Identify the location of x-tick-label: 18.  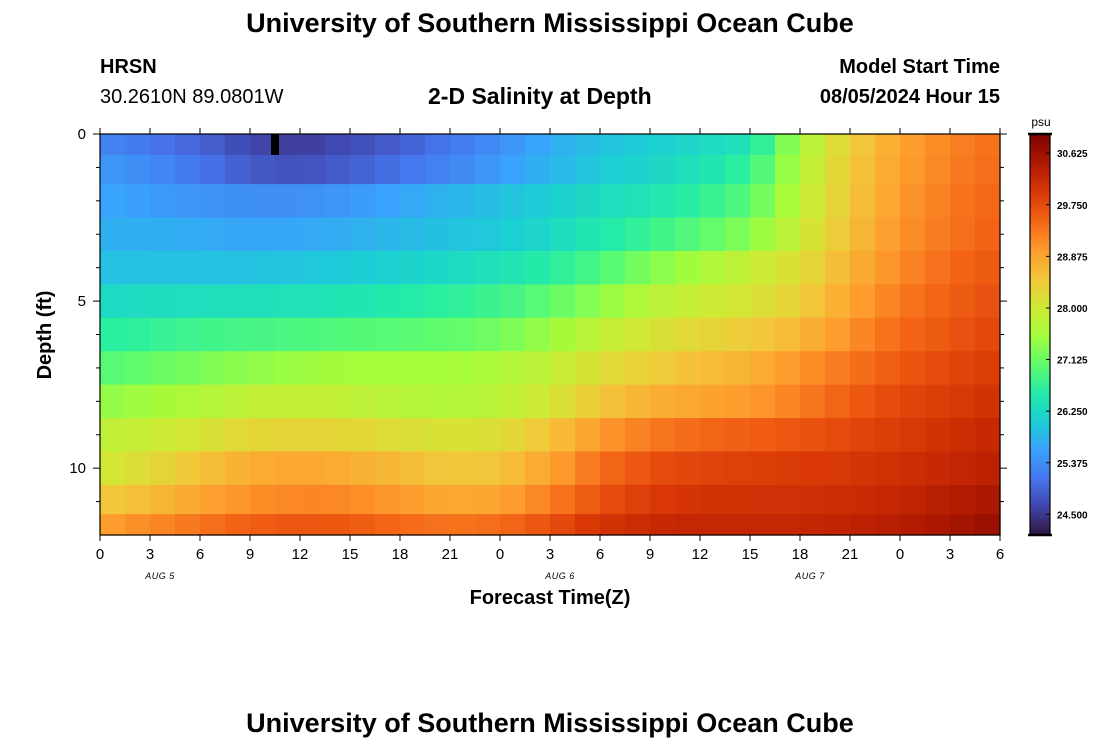
(400, 554).